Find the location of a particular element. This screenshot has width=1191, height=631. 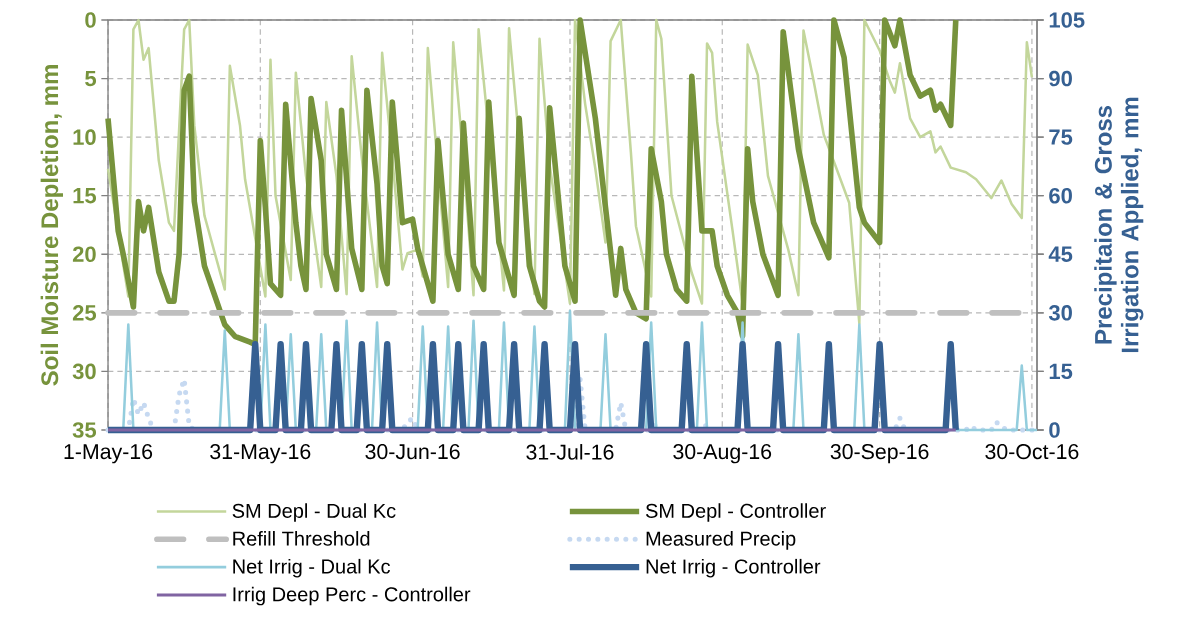

y-tick-label: 25 is located at coordinates (84, 313).